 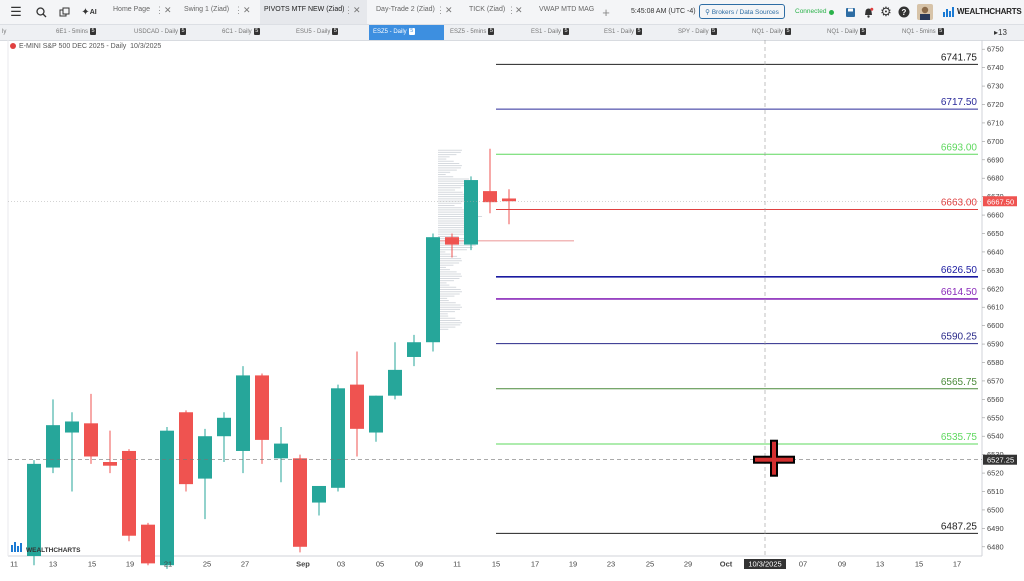 I want to click on symbol-label: SPY - Daily, so click(x=693, y=32).